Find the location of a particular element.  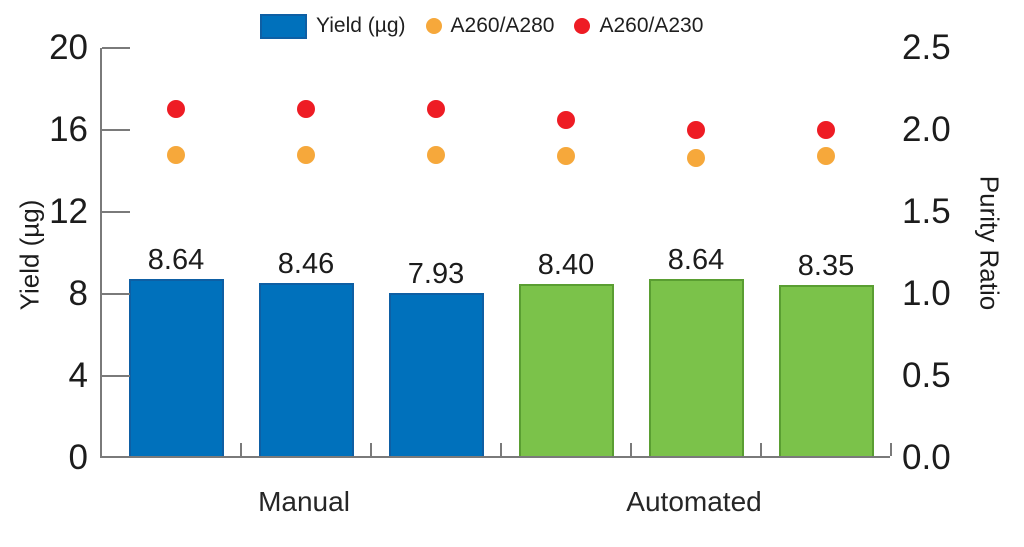

left-tick-label: 16 is located at coordinates (68, 129).